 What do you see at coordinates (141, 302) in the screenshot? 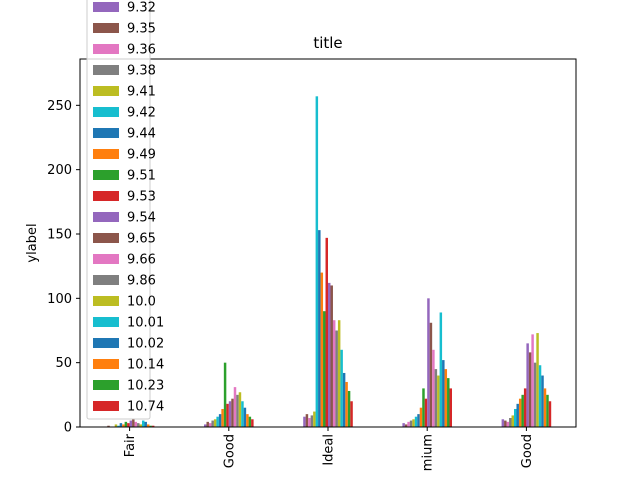
I see `legend-label: 10.0` at bounding box center [141, 302].